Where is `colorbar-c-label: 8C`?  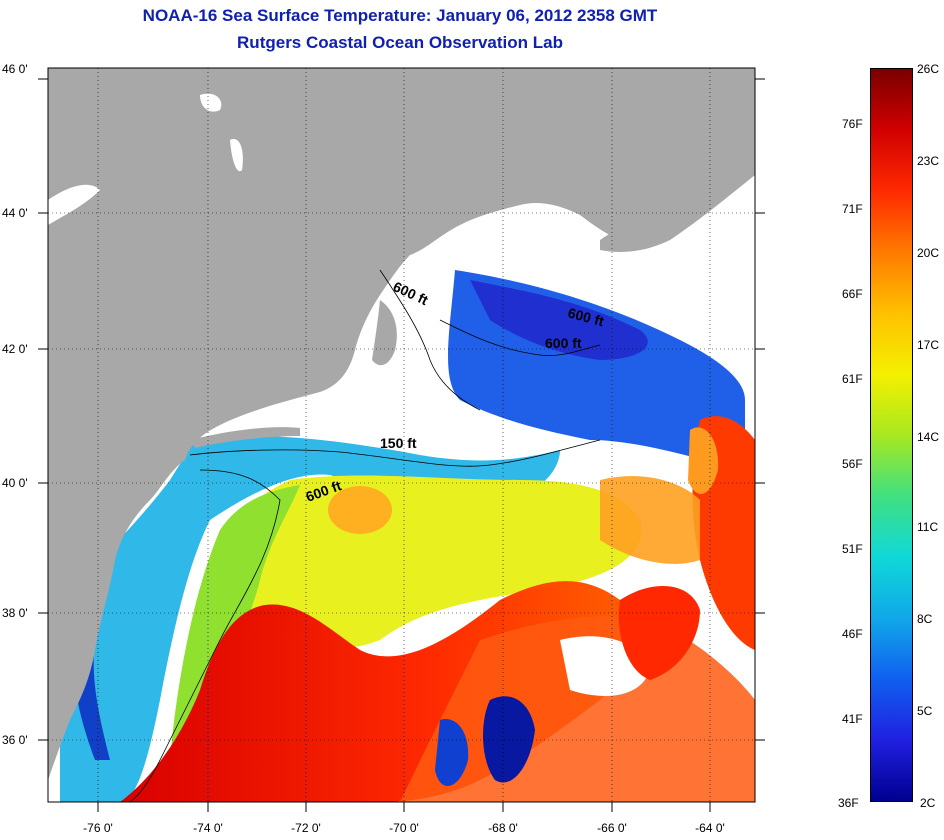 colorbar-c-label: 8C is located at coordinates (925, 619).